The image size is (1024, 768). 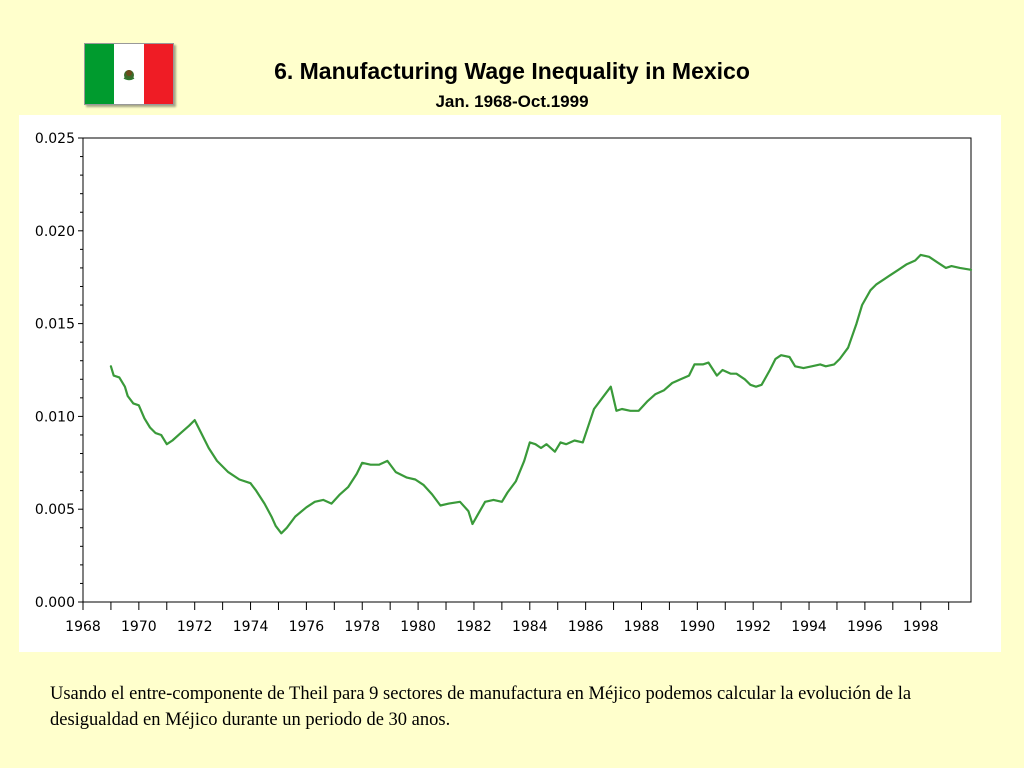 What do you see at coordinates (921, 627) in the screenshot?
I see `x-tick-label: 1998` at bounding box center [921, 627].